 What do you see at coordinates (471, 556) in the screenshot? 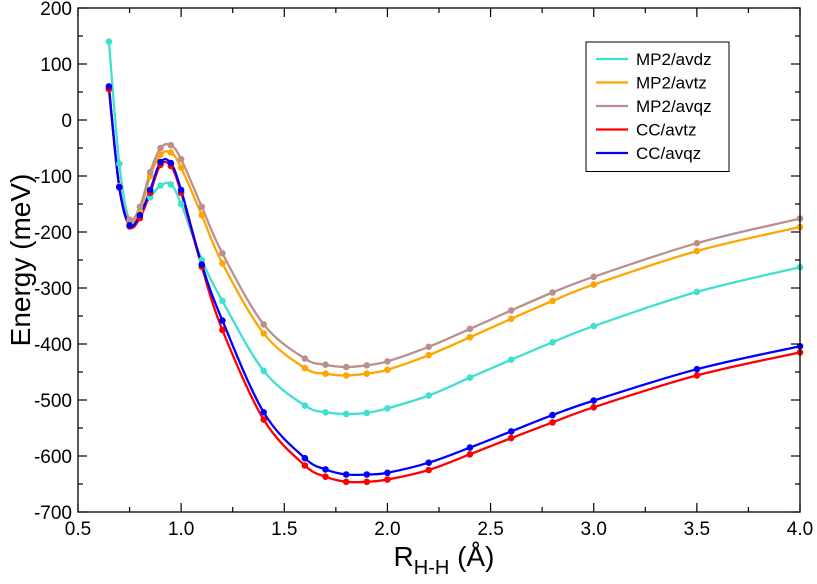
I see `x-axis-title-unit: (Å)` at bounding box center [471, 556].